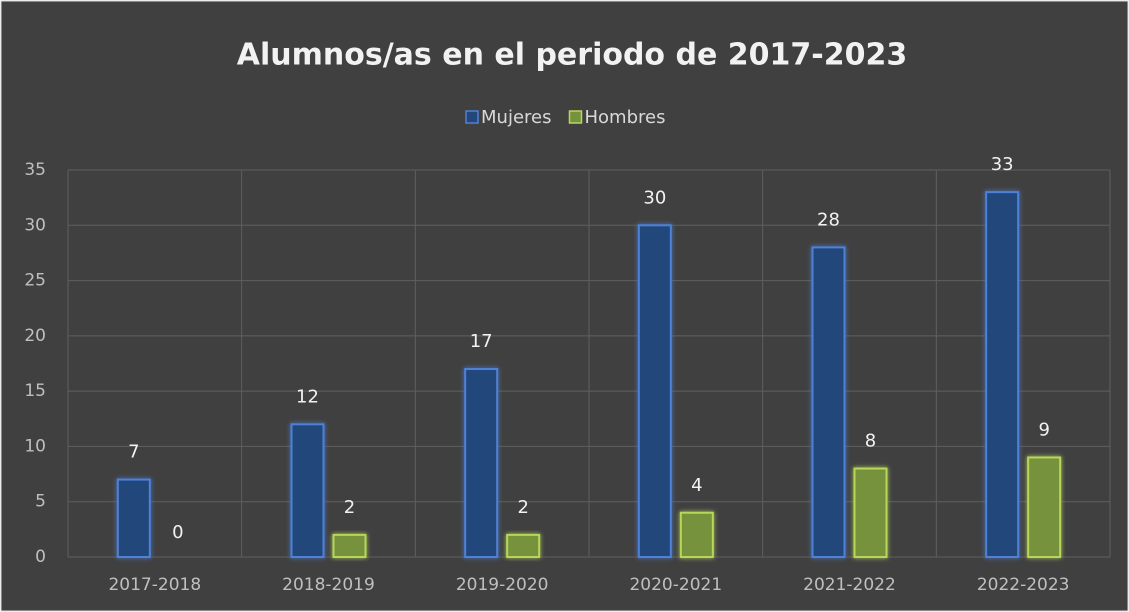  I want to click on data-label: 33, so click(1002, 164).